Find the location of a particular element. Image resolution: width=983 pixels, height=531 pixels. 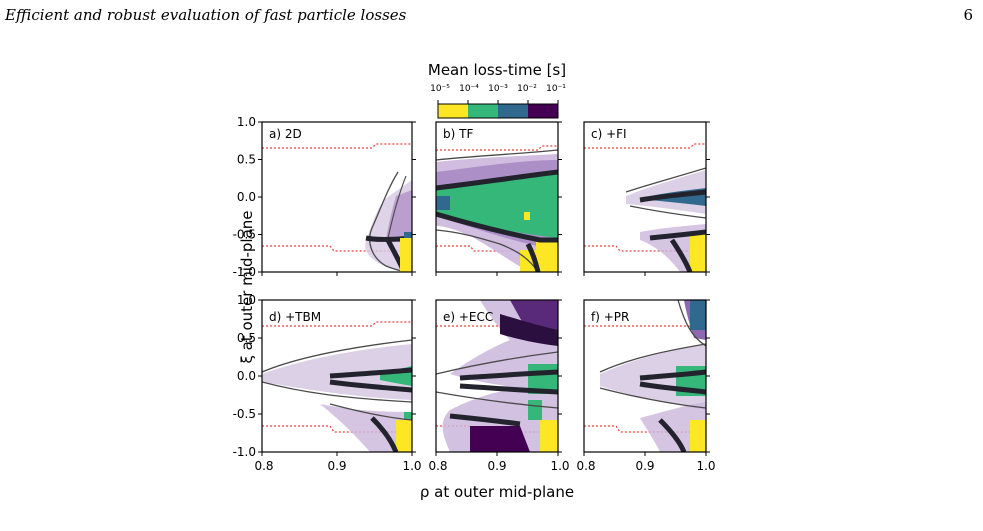

y-axis-ticks-bottom-row is located at coordinates (484, 376).